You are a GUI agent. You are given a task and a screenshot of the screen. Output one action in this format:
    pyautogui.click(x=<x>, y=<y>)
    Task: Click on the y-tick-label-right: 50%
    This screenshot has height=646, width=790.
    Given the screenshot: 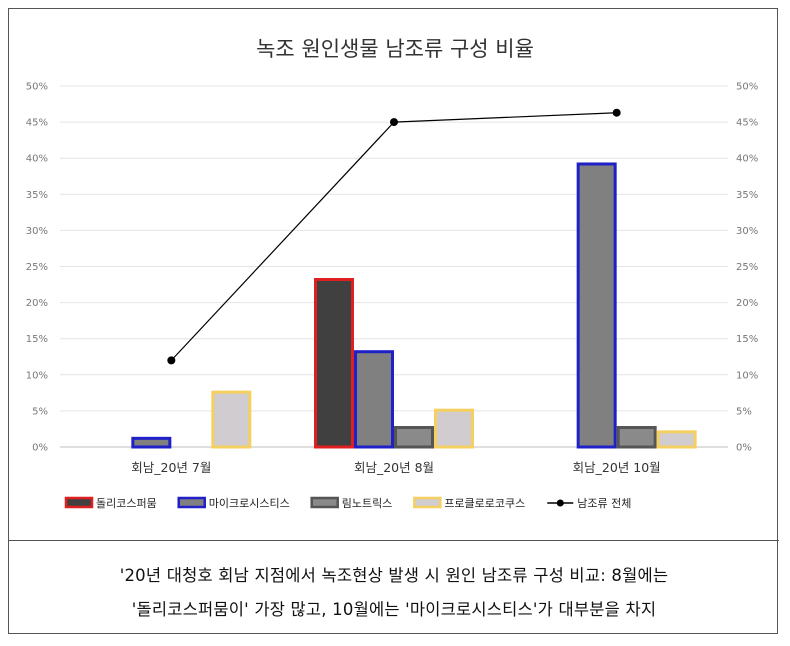 What is the action you would take?
    pyautogui.click(x=747, y=87)
    